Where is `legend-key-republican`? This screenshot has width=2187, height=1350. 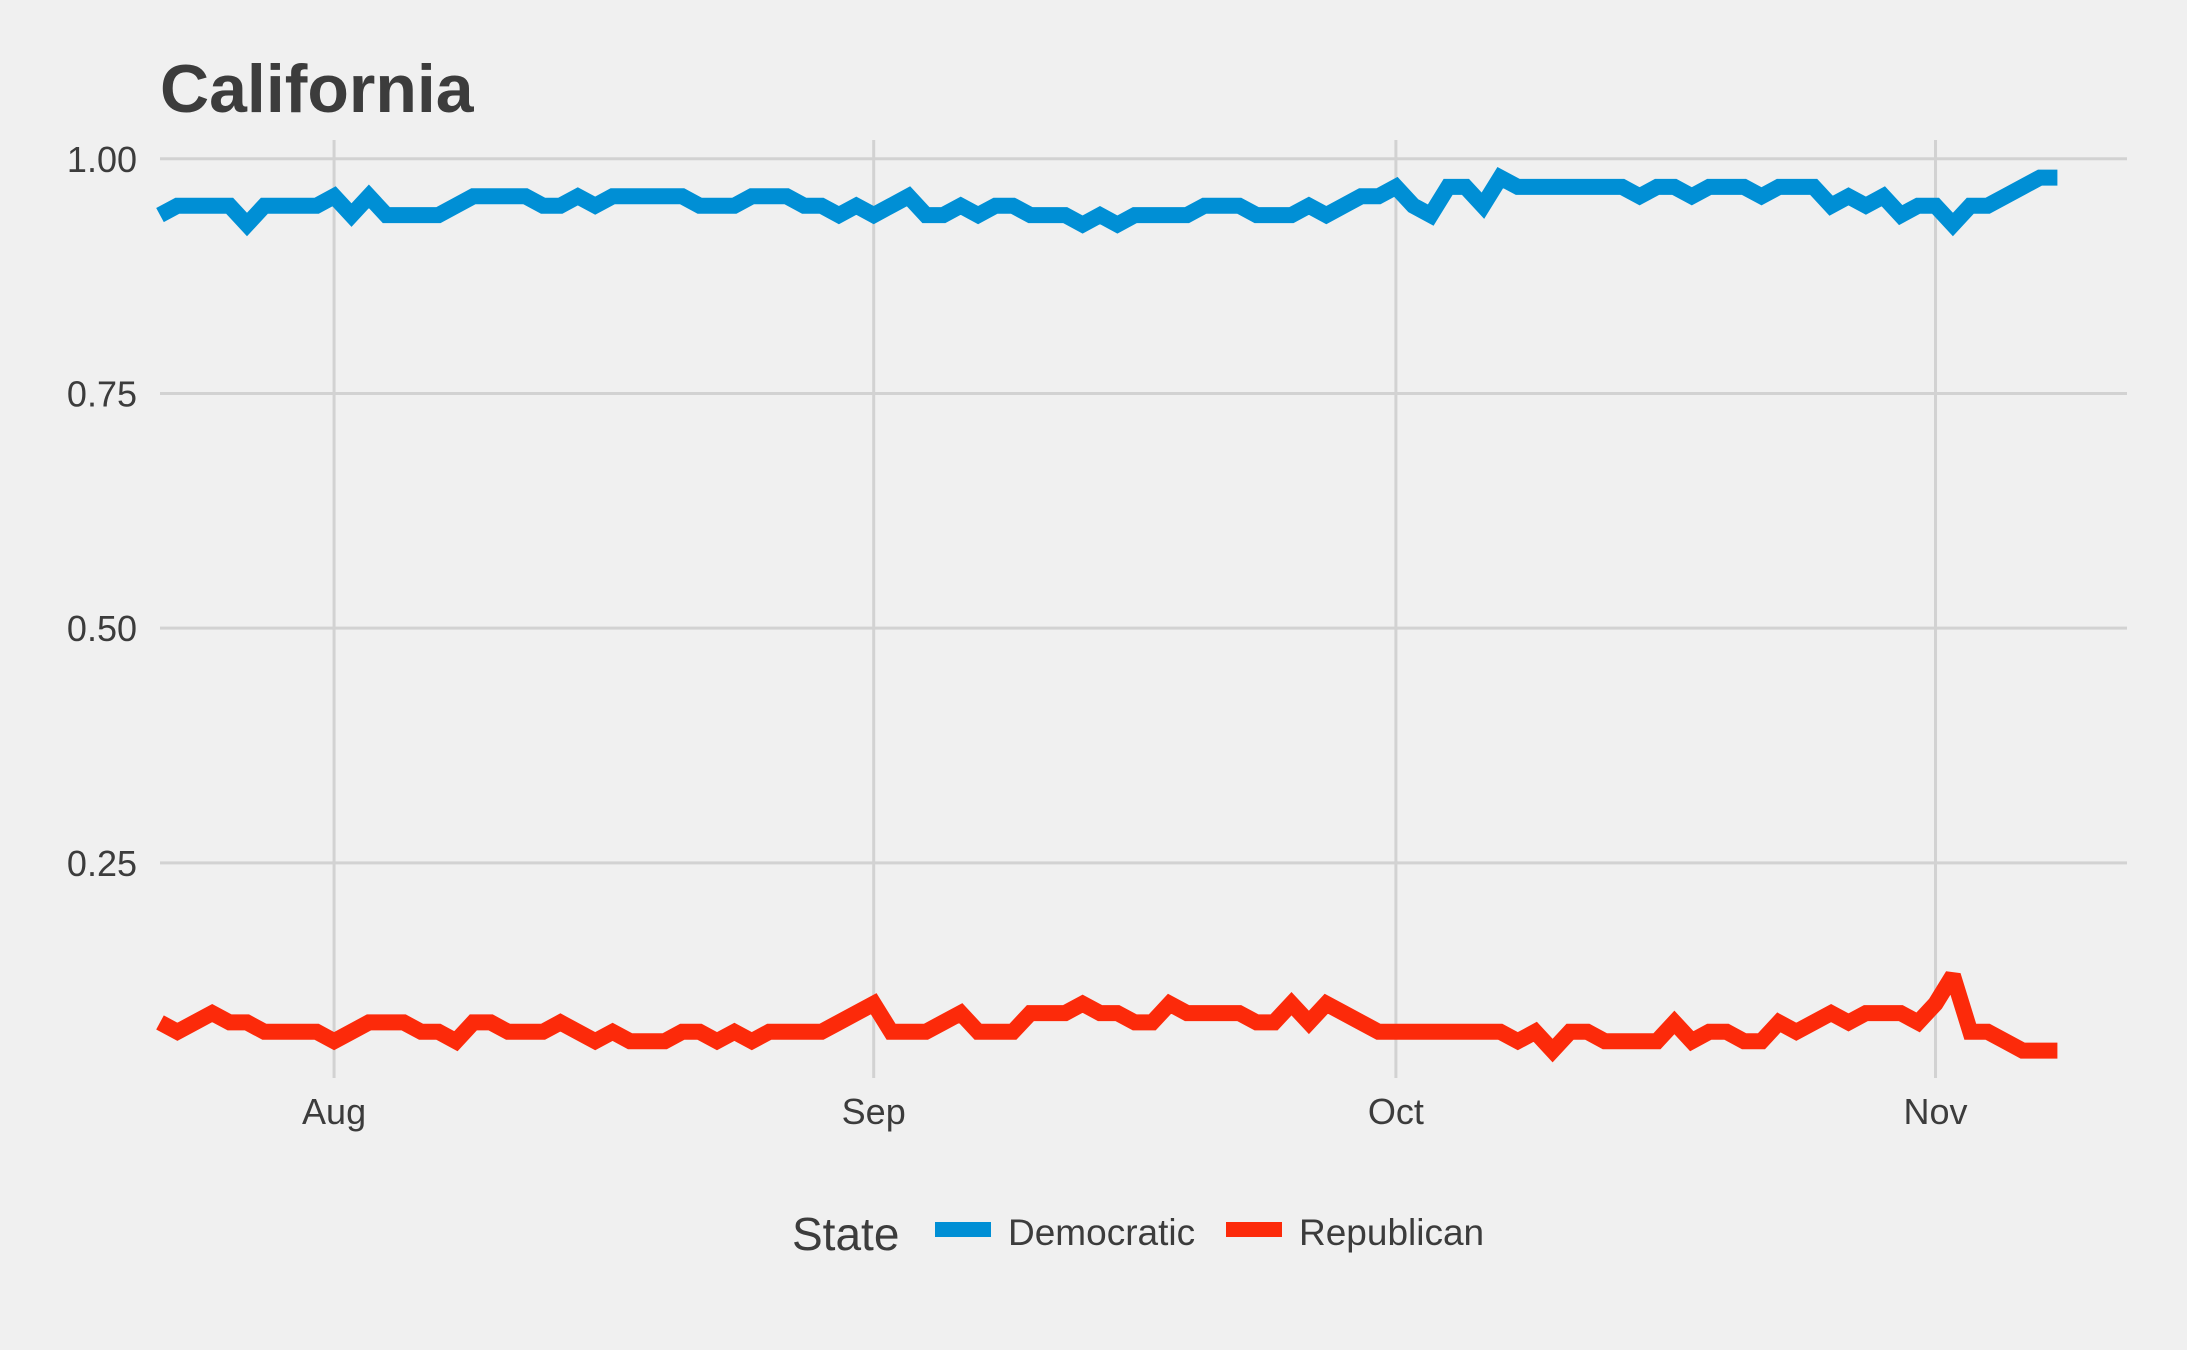
legend-key-republican is located at coordinates (1254, 1229).